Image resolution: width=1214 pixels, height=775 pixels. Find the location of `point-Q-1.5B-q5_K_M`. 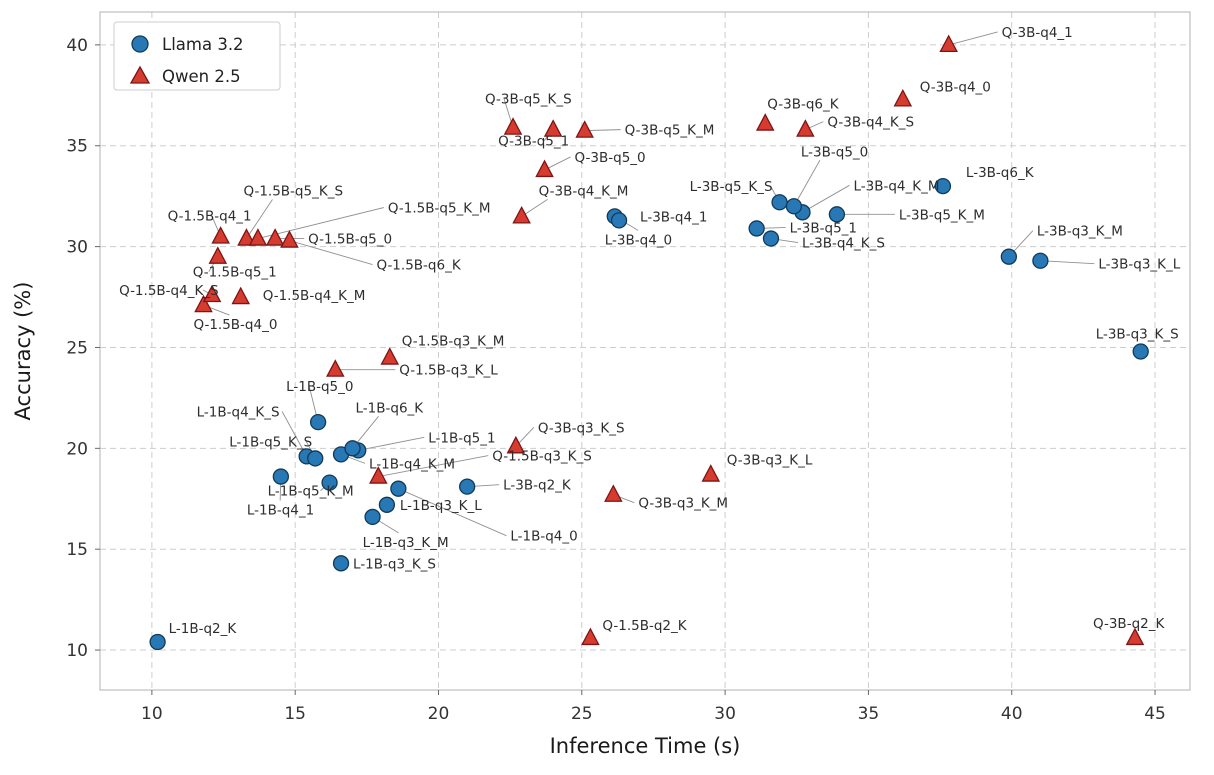

point-Q-1.5B-q5_K_M is located at coordinates (258, 237).